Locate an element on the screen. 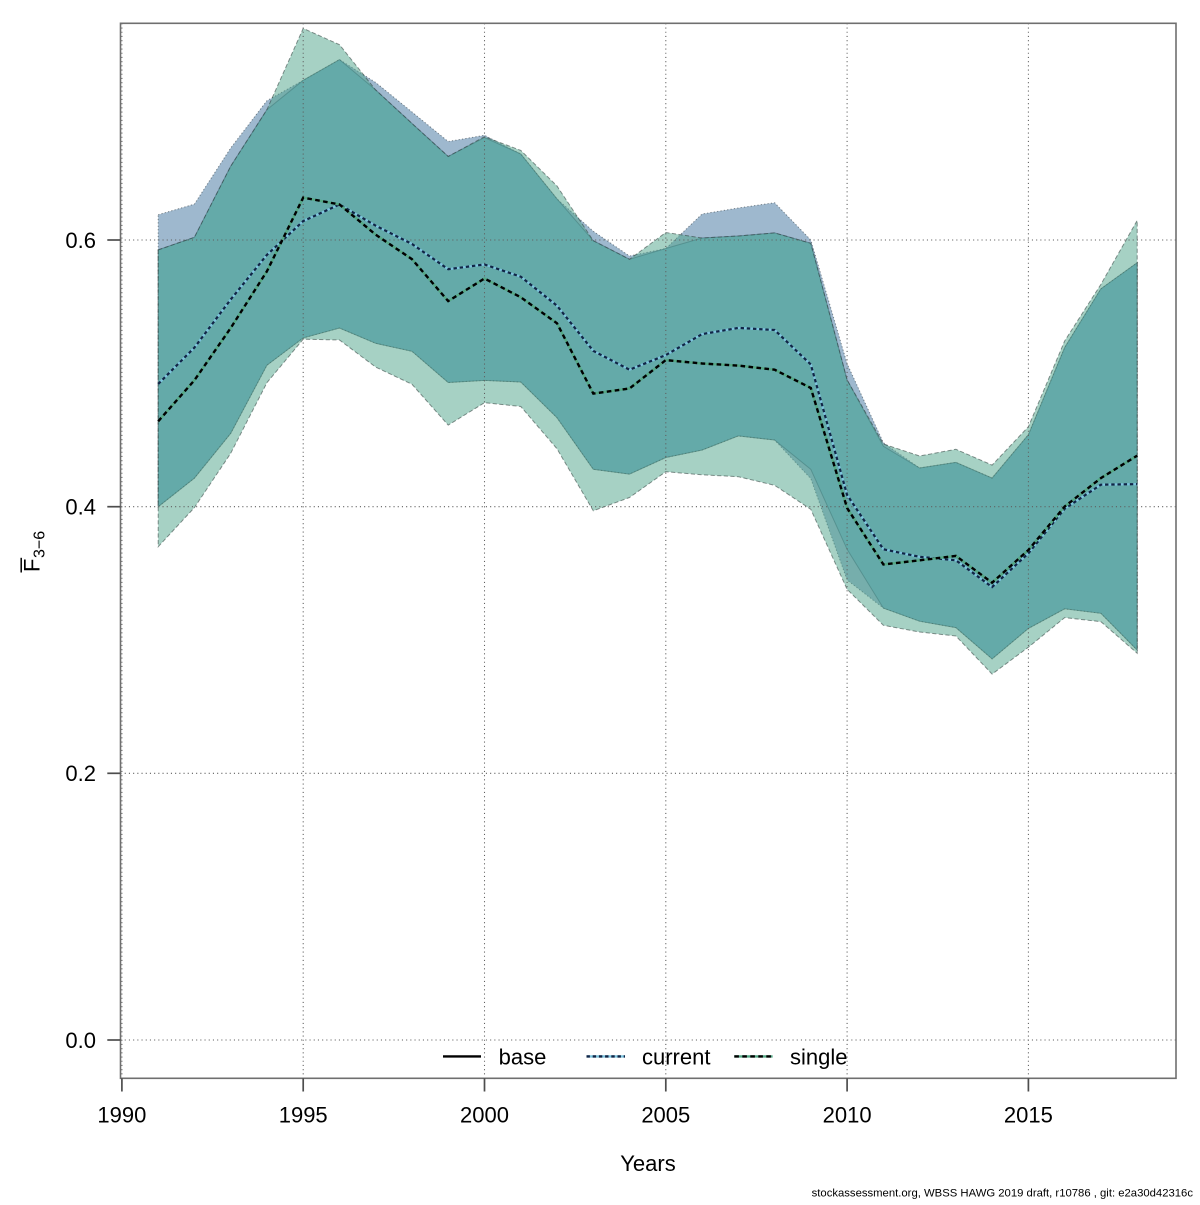 The image size is (1200, 1205). svg-text: 2005 is located at coordinates (665, 1115).